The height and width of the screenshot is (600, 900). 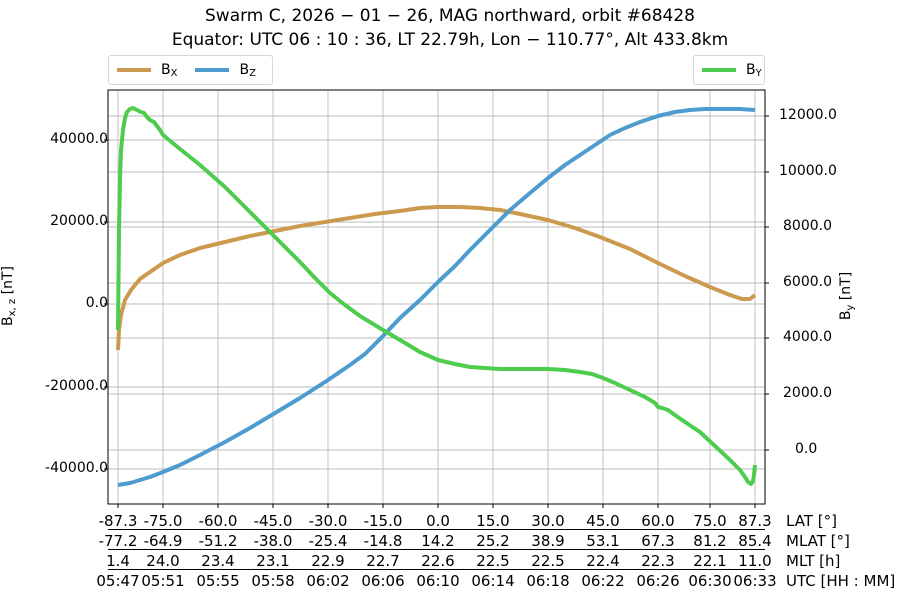 I want to click on bz-swatch-icon, so click(x=212, y=70).